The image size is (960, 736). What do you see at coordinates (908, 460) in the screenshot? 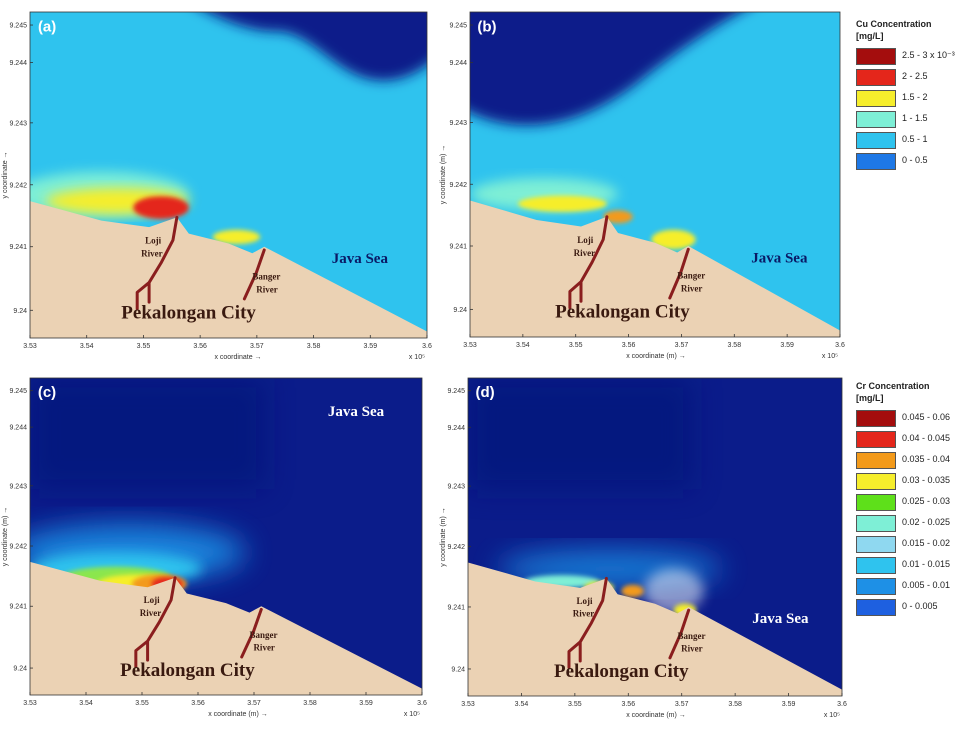
I see `cr-legend-item: 0.035 - 0.04` at bounding box center [908, 460].